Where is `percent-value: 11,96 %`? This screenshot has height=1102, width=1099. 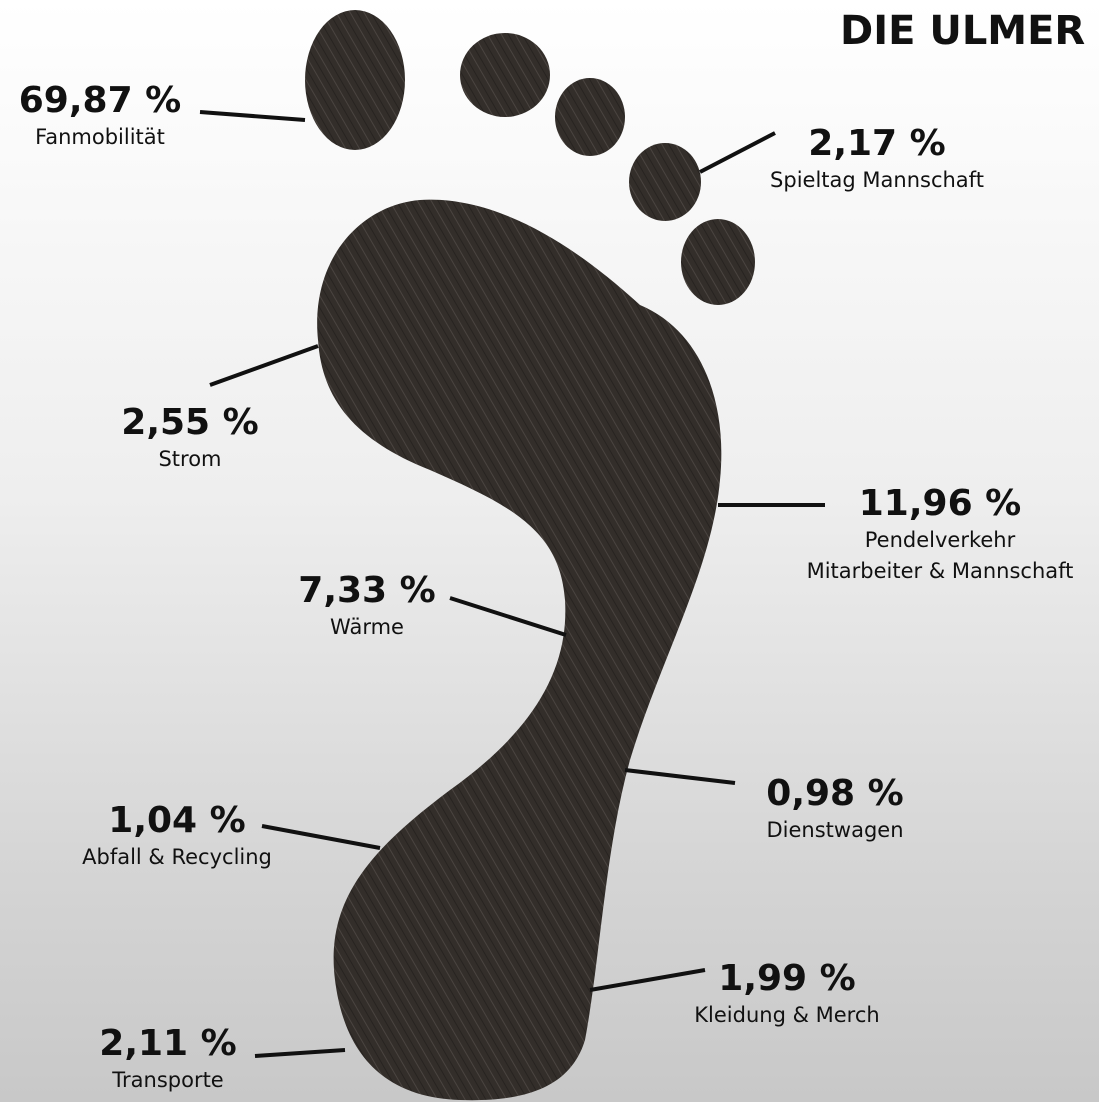
percent-value: 11,96 % is located at coordinates (940, 503).